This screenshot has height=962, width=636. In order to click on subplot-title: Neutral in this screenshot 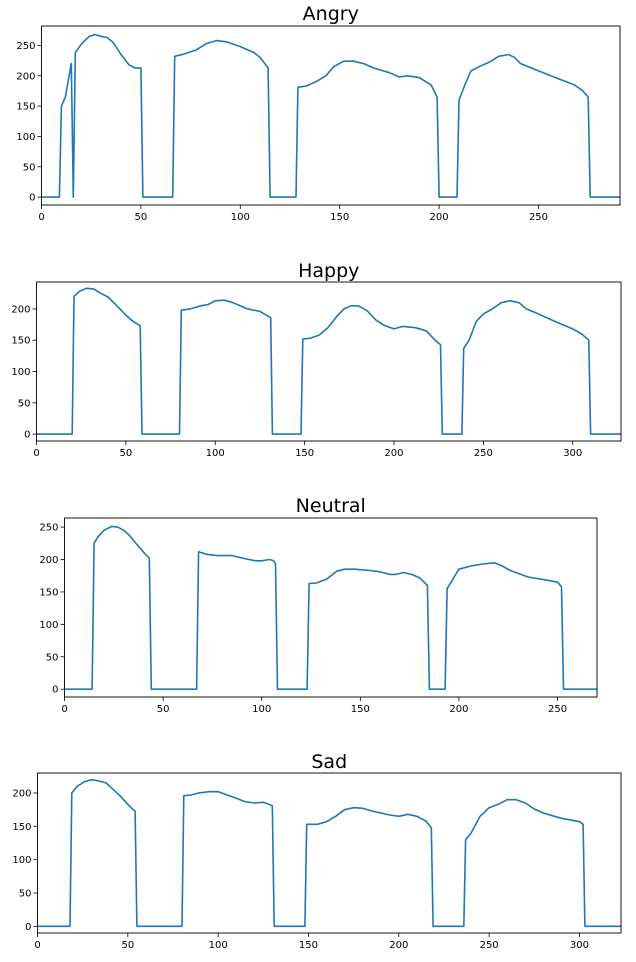, I will do `click(331, 506)`.